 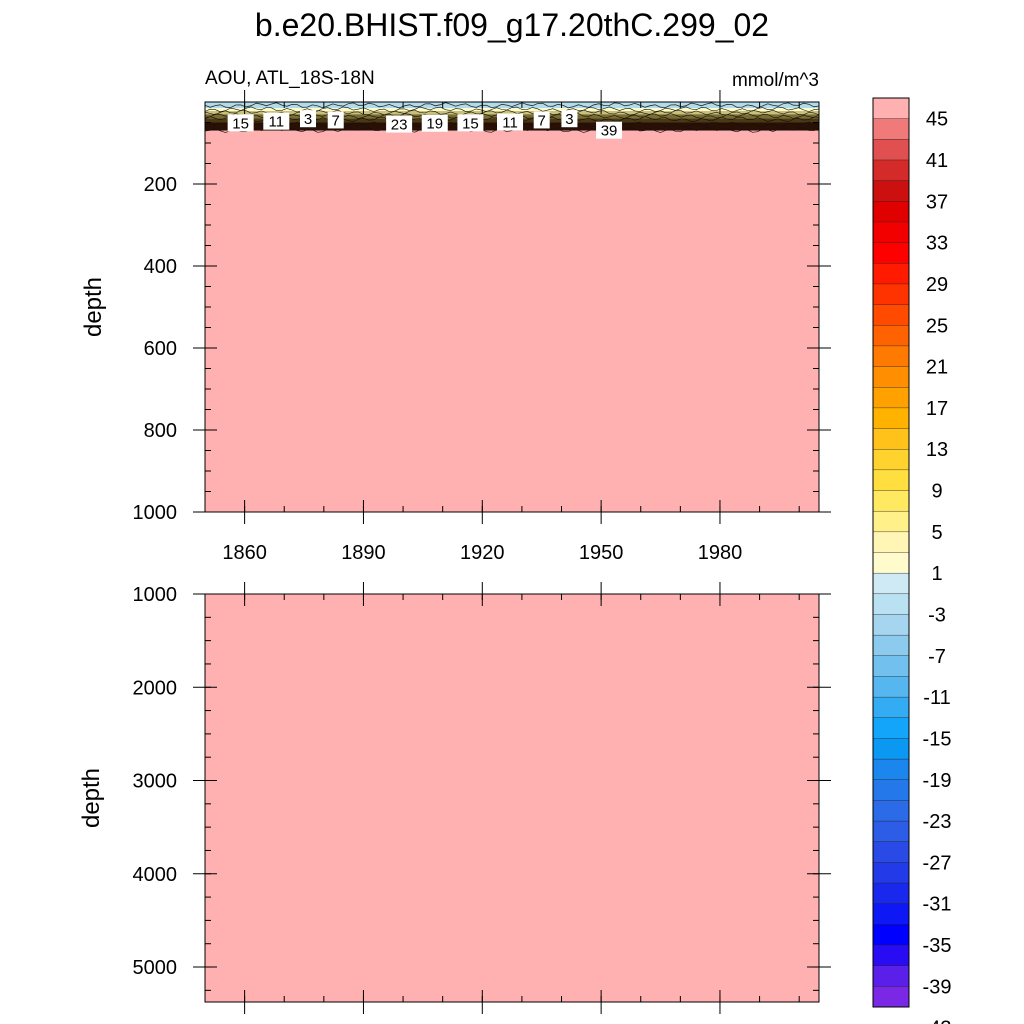 What do you see at coordinates (937, 946) in the screenshot?
I see `colorbar-label-20: -35` at bounding box center [937, 946].